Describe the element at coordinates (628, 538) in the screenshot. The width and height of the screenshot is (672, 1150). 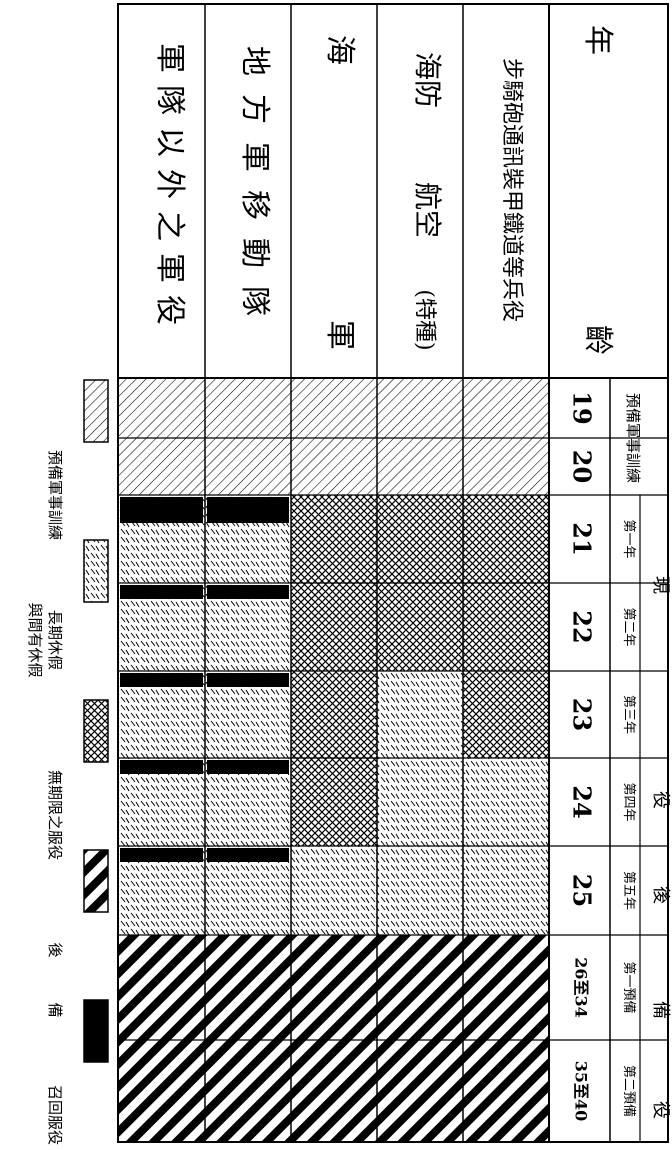
I see `sub-header: 第一年` at that location.